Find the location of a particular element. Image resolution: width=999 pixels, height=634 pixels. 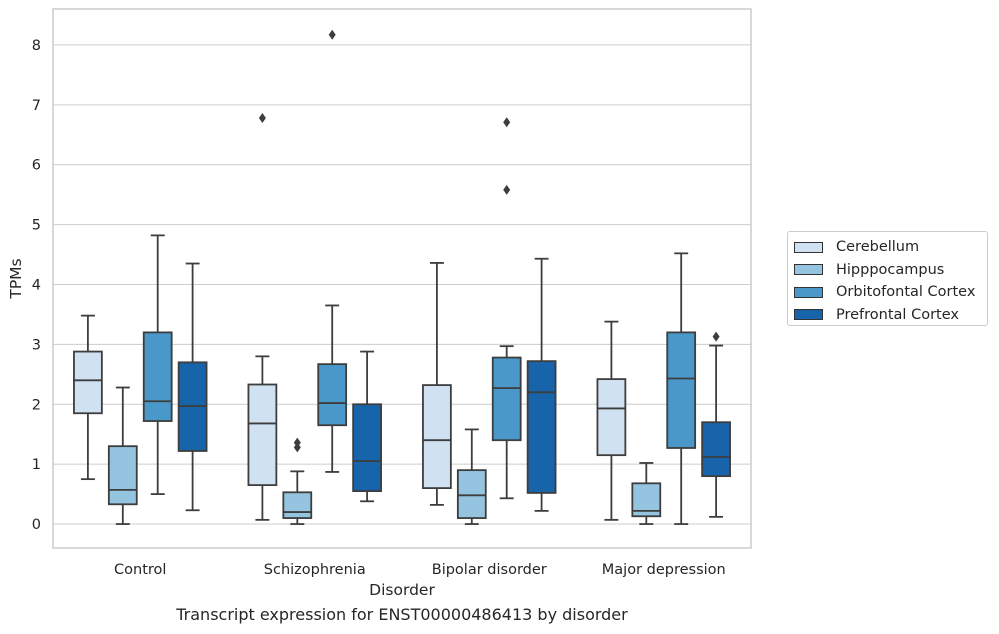

y-tick-label: 0 is located at coordinates (36, 525).